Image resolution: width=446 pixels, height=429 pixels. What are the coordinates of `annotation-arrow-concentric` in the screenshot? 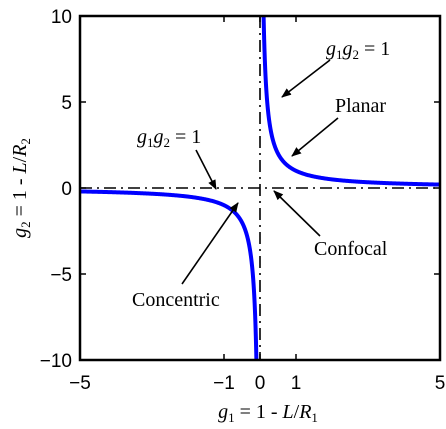 It's located at (210, 243).